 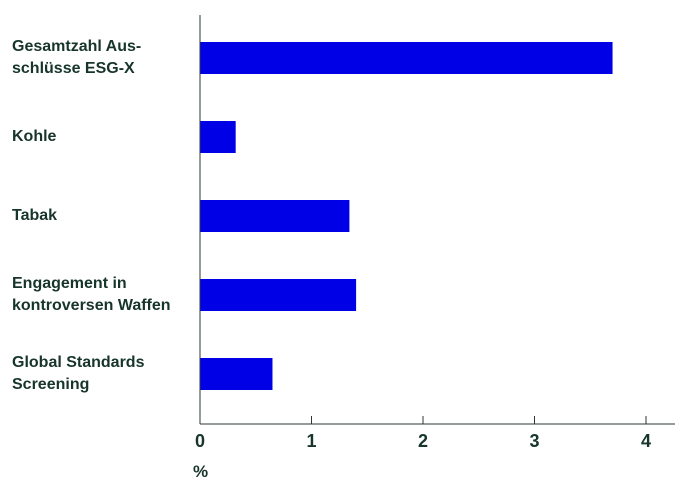 I want to click on category-label: Tabak, so click(x=35, y=215).